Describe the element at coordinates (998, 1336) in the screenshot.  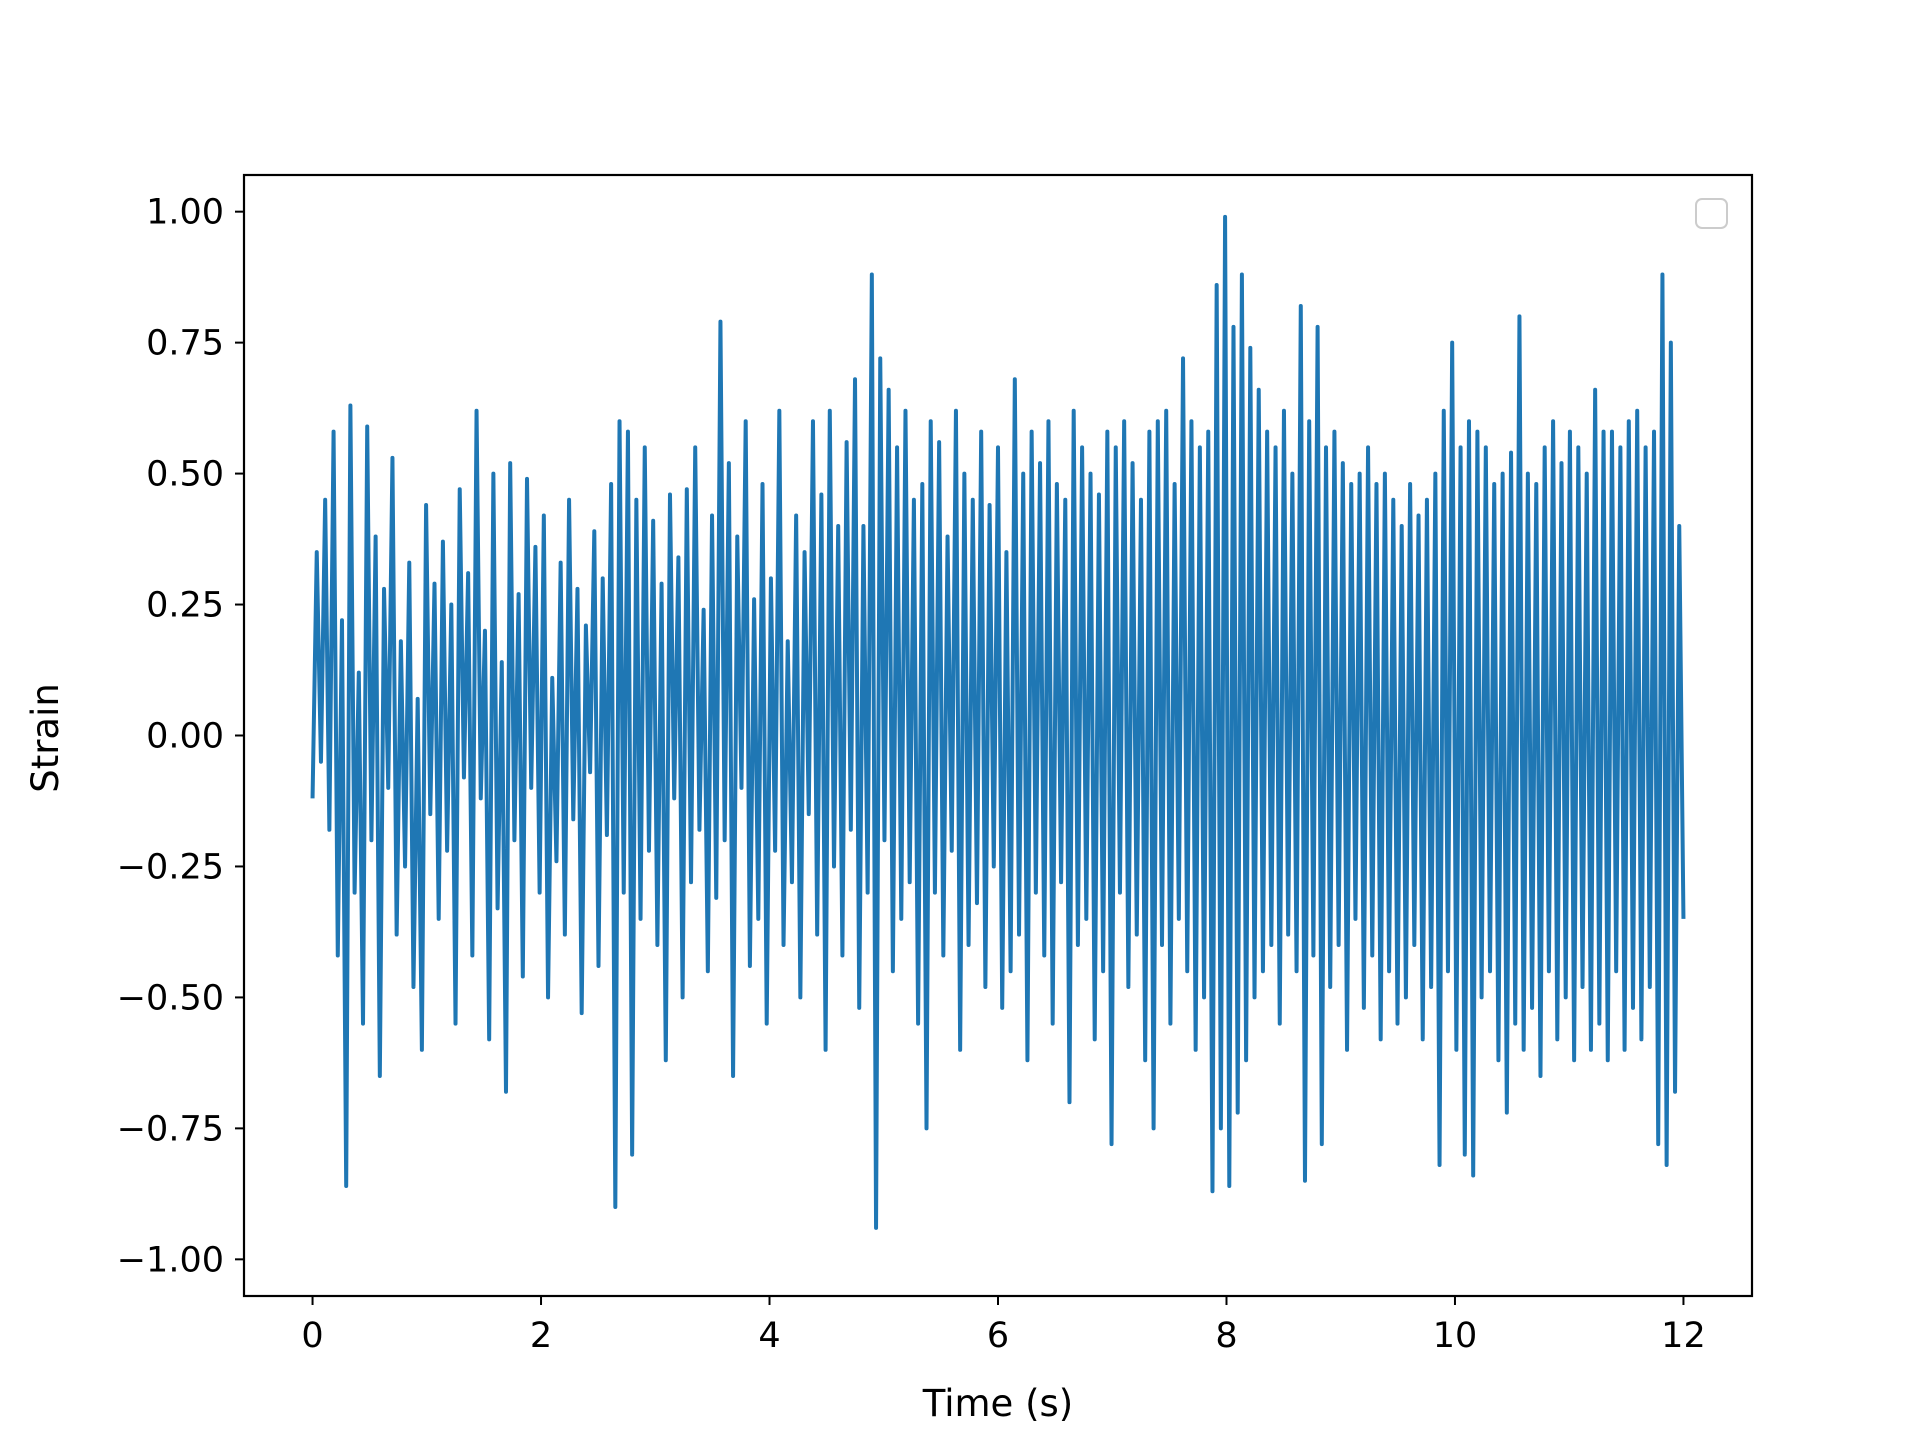
I see `x-tick-label: 6` at that location.